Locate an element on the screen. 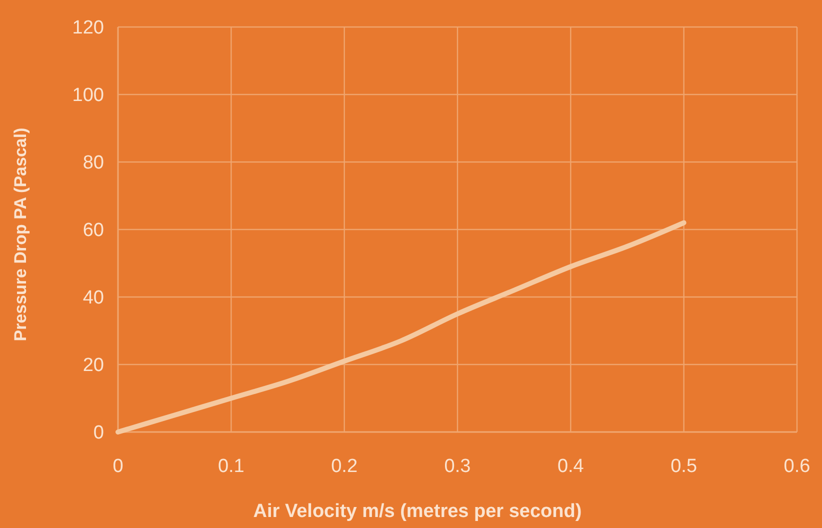  y-tick-label: 120 is located at coordinates (88, 28).